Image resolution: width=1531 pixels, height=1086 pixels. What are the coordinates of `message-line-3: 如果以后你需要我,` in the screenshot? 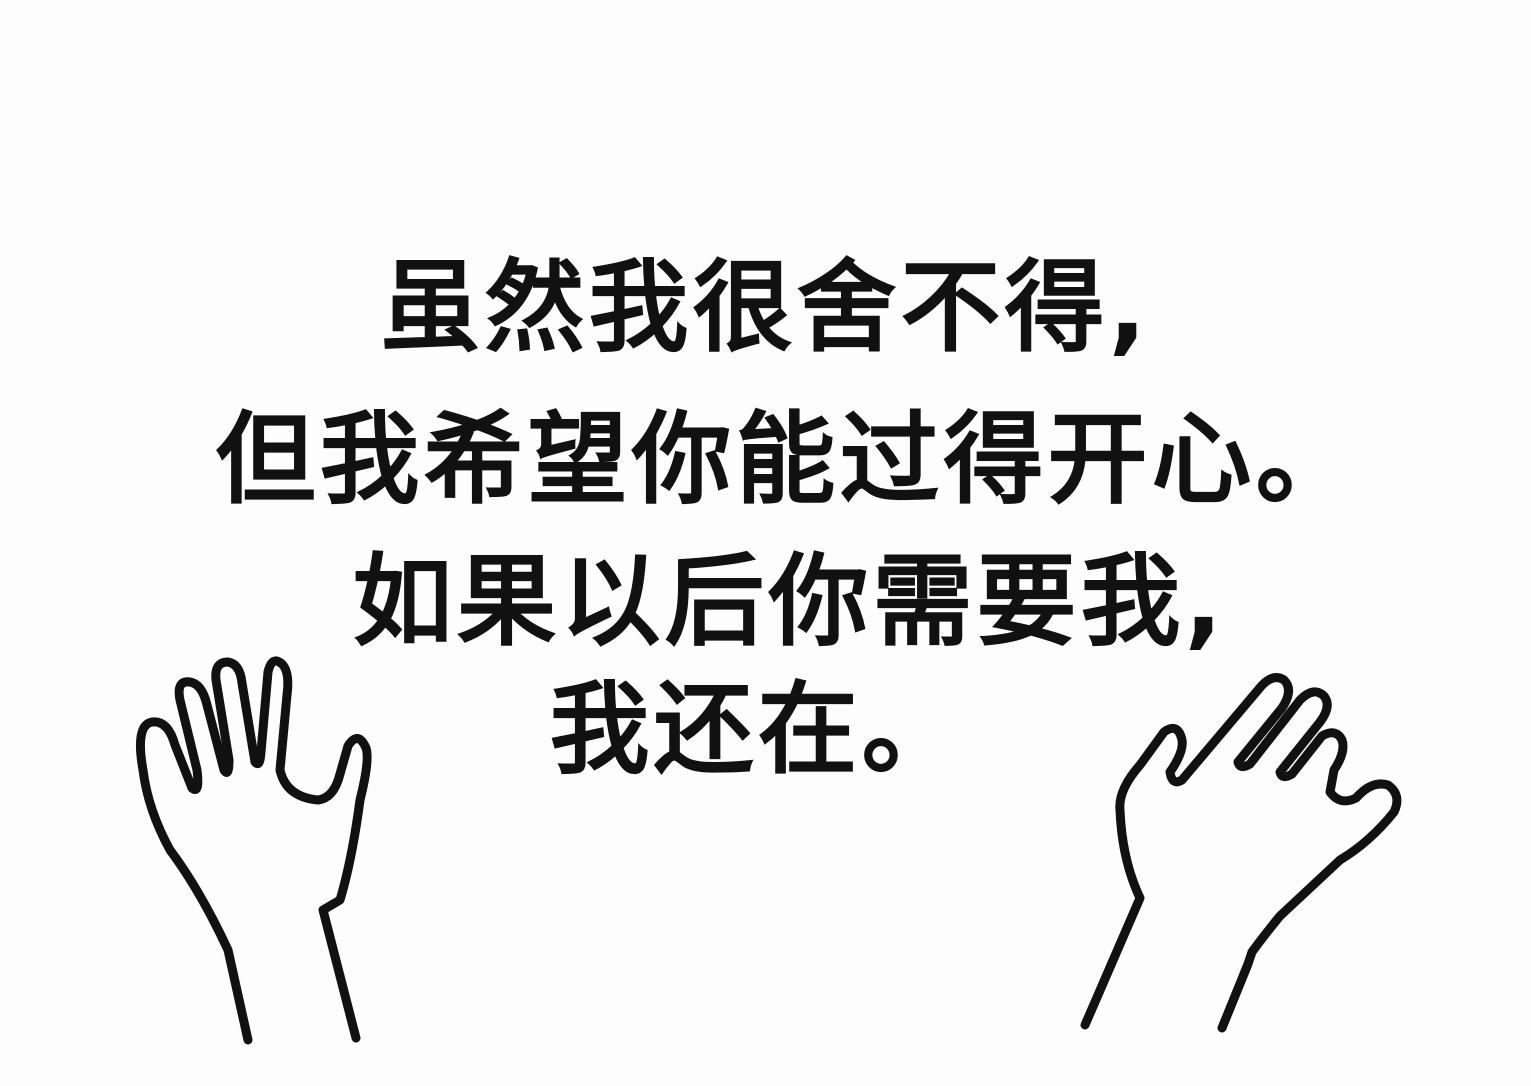 It's located at (789, 601).